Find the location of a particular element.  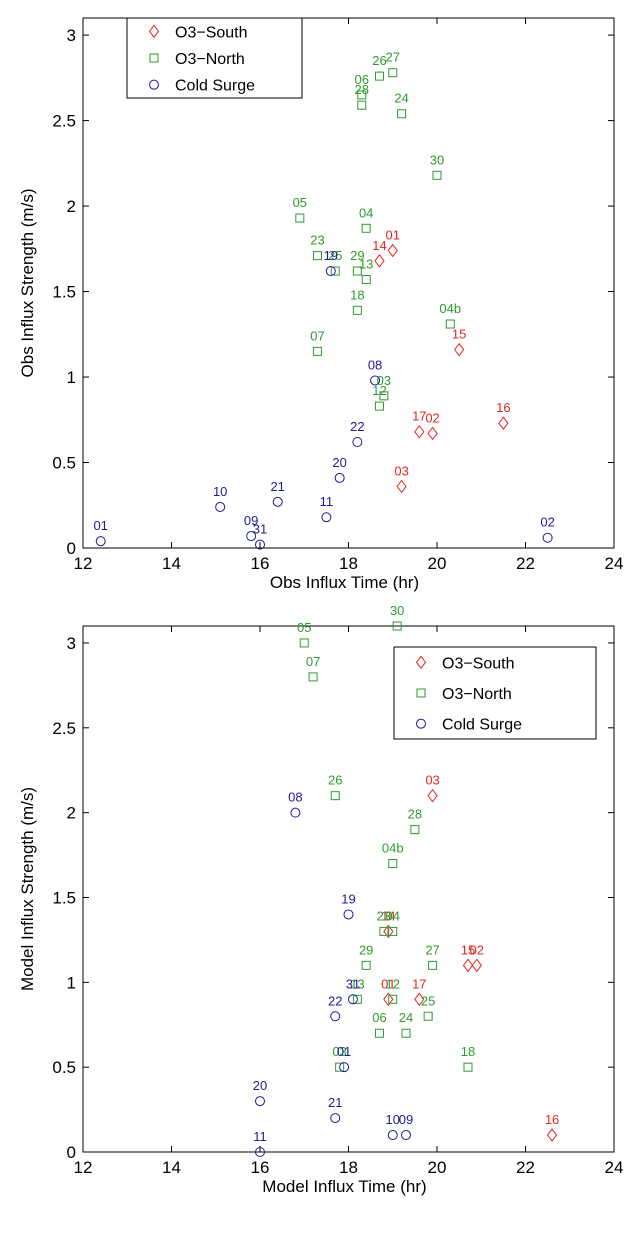

legend: O3−South O3−North Cold Surge is located at coordinates (495, 693).